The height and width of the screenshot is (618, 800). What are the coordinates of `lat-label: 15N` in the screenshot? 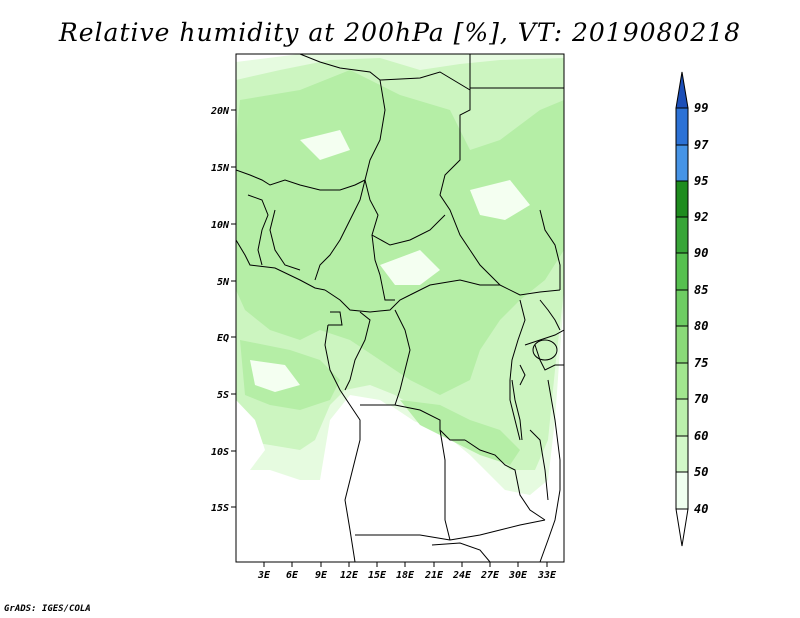 It's located at (220, 168).